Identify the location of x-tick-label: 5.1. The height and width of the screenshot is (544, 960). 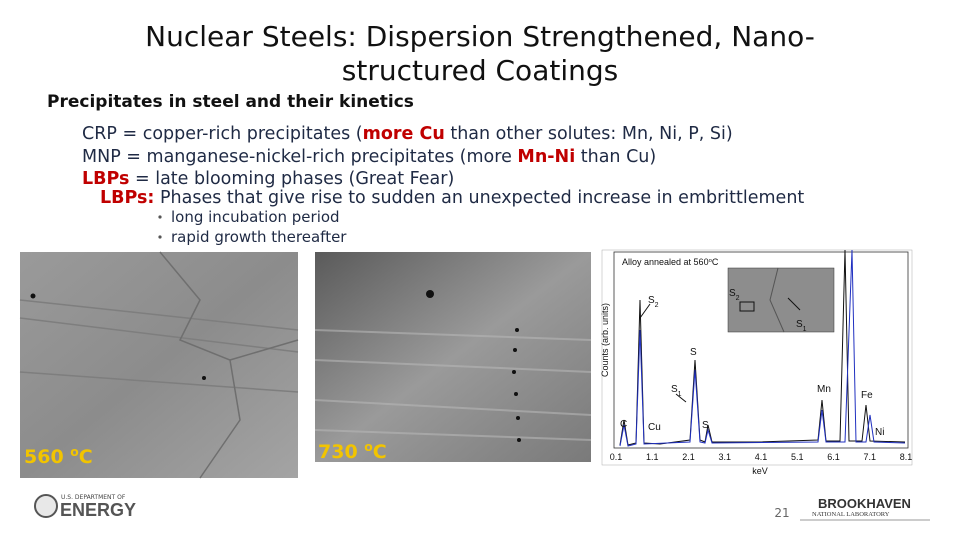
(797, 457).